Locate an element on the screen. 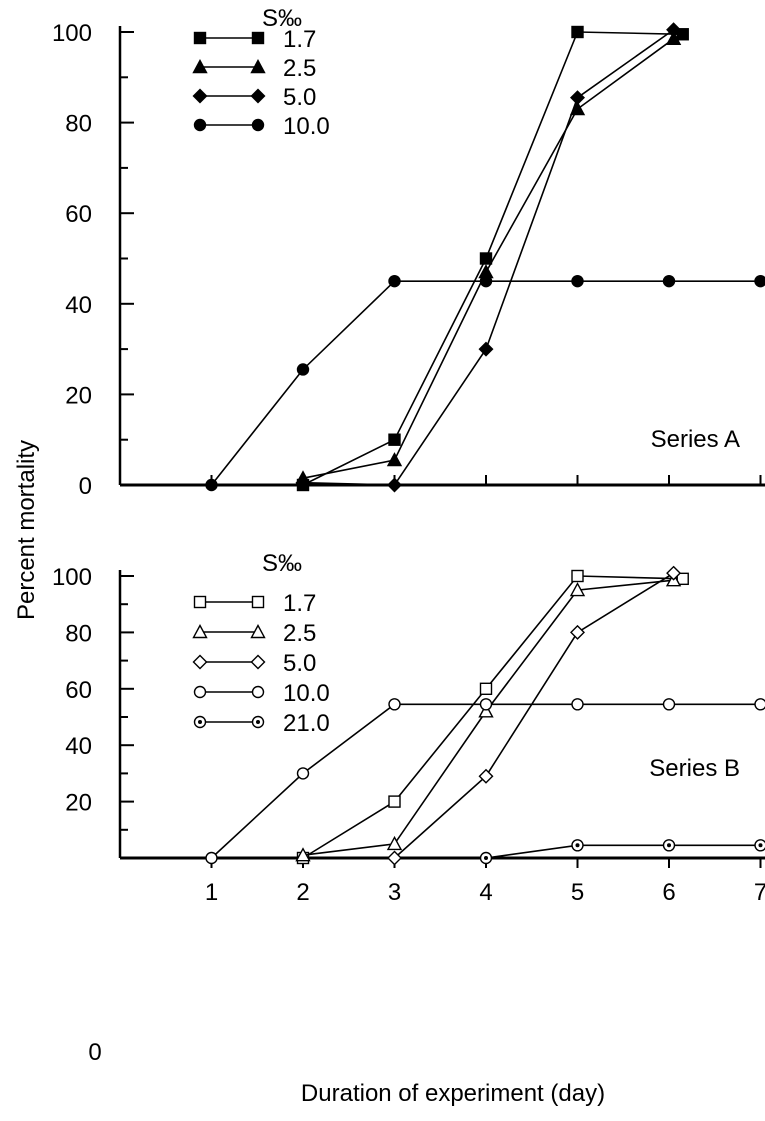 This screenshot has width=765, height=1121. x-tick-label: 4 is located at coordinates (485, 892).